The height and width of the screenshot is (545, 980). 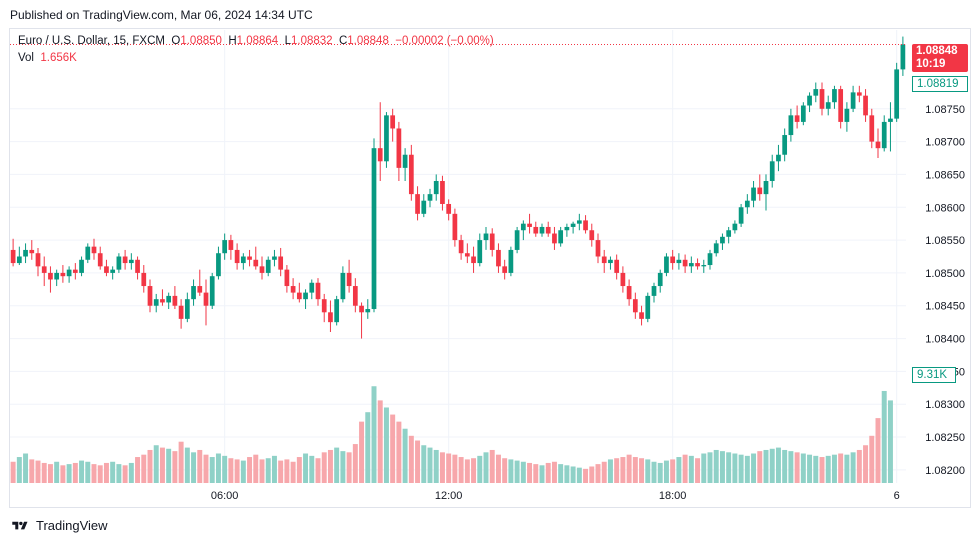 I want to click on footer-brand: TradingView, so click(x=59, y=525).